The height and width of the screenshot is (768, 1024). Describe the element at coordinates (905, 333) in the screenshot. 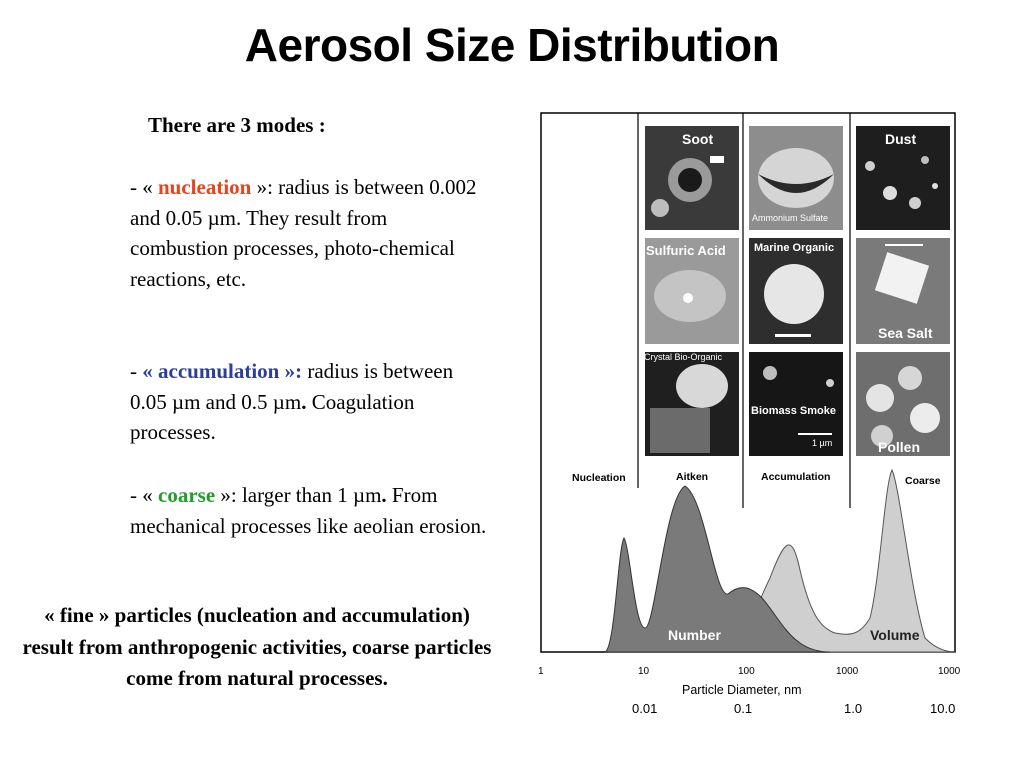

I see `photo-label-sea-salt: Sea Salt` at that location.